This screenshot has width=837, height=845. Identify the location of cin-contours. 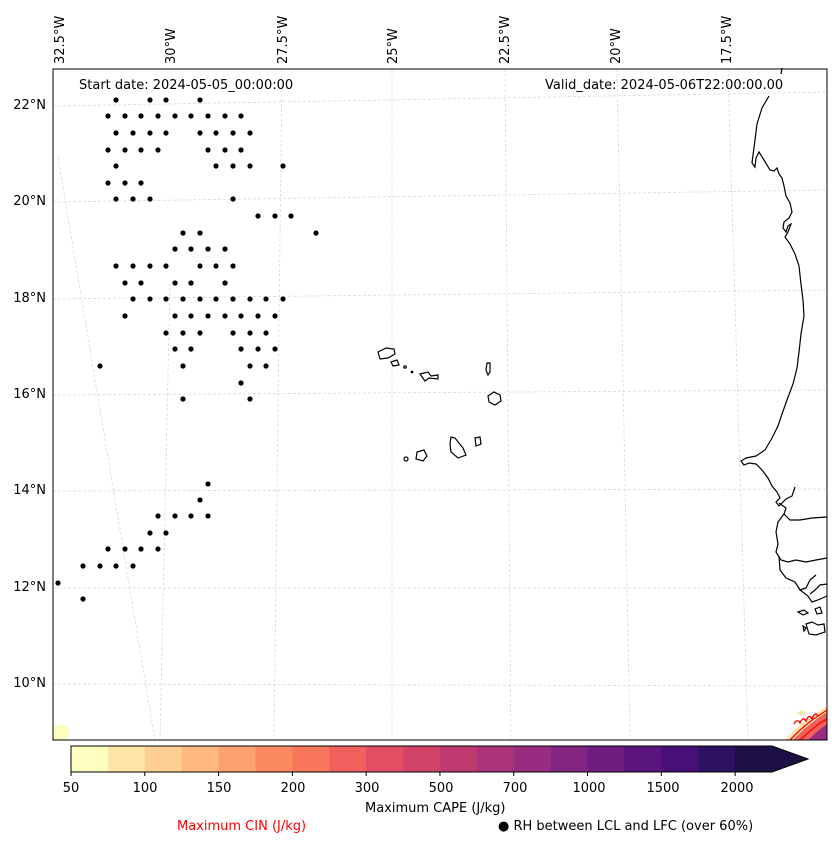
(808, 725).